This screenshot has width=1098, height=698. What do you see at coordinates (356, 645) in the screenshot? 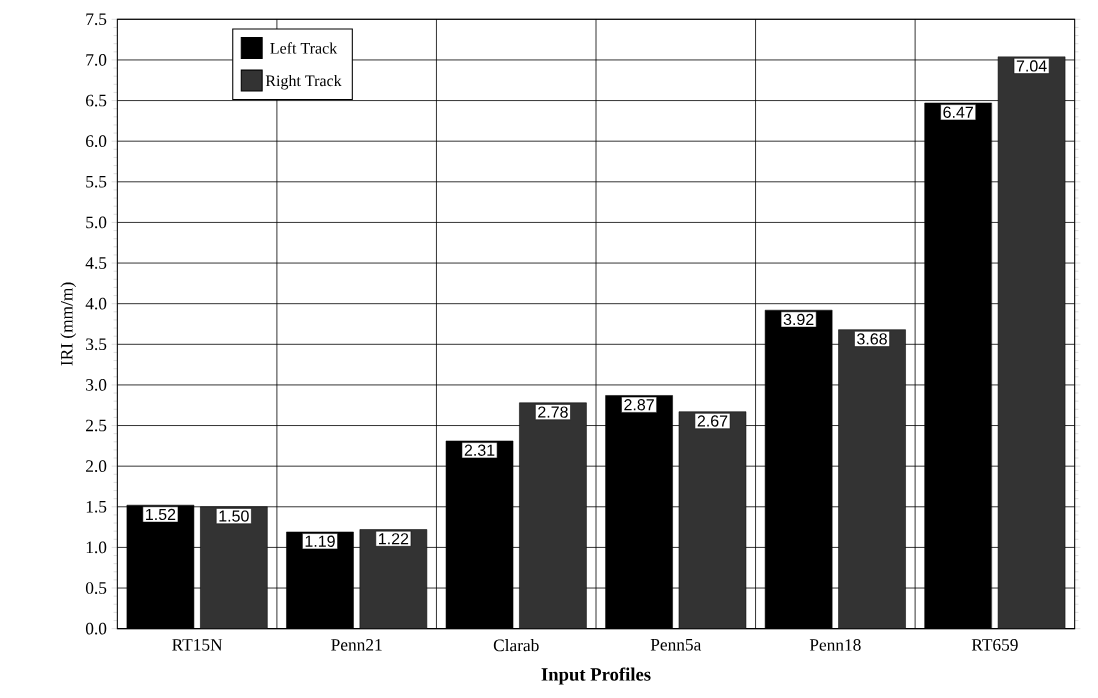
I see `x-tick-label: Penn21` at bounding box center [356, 645].